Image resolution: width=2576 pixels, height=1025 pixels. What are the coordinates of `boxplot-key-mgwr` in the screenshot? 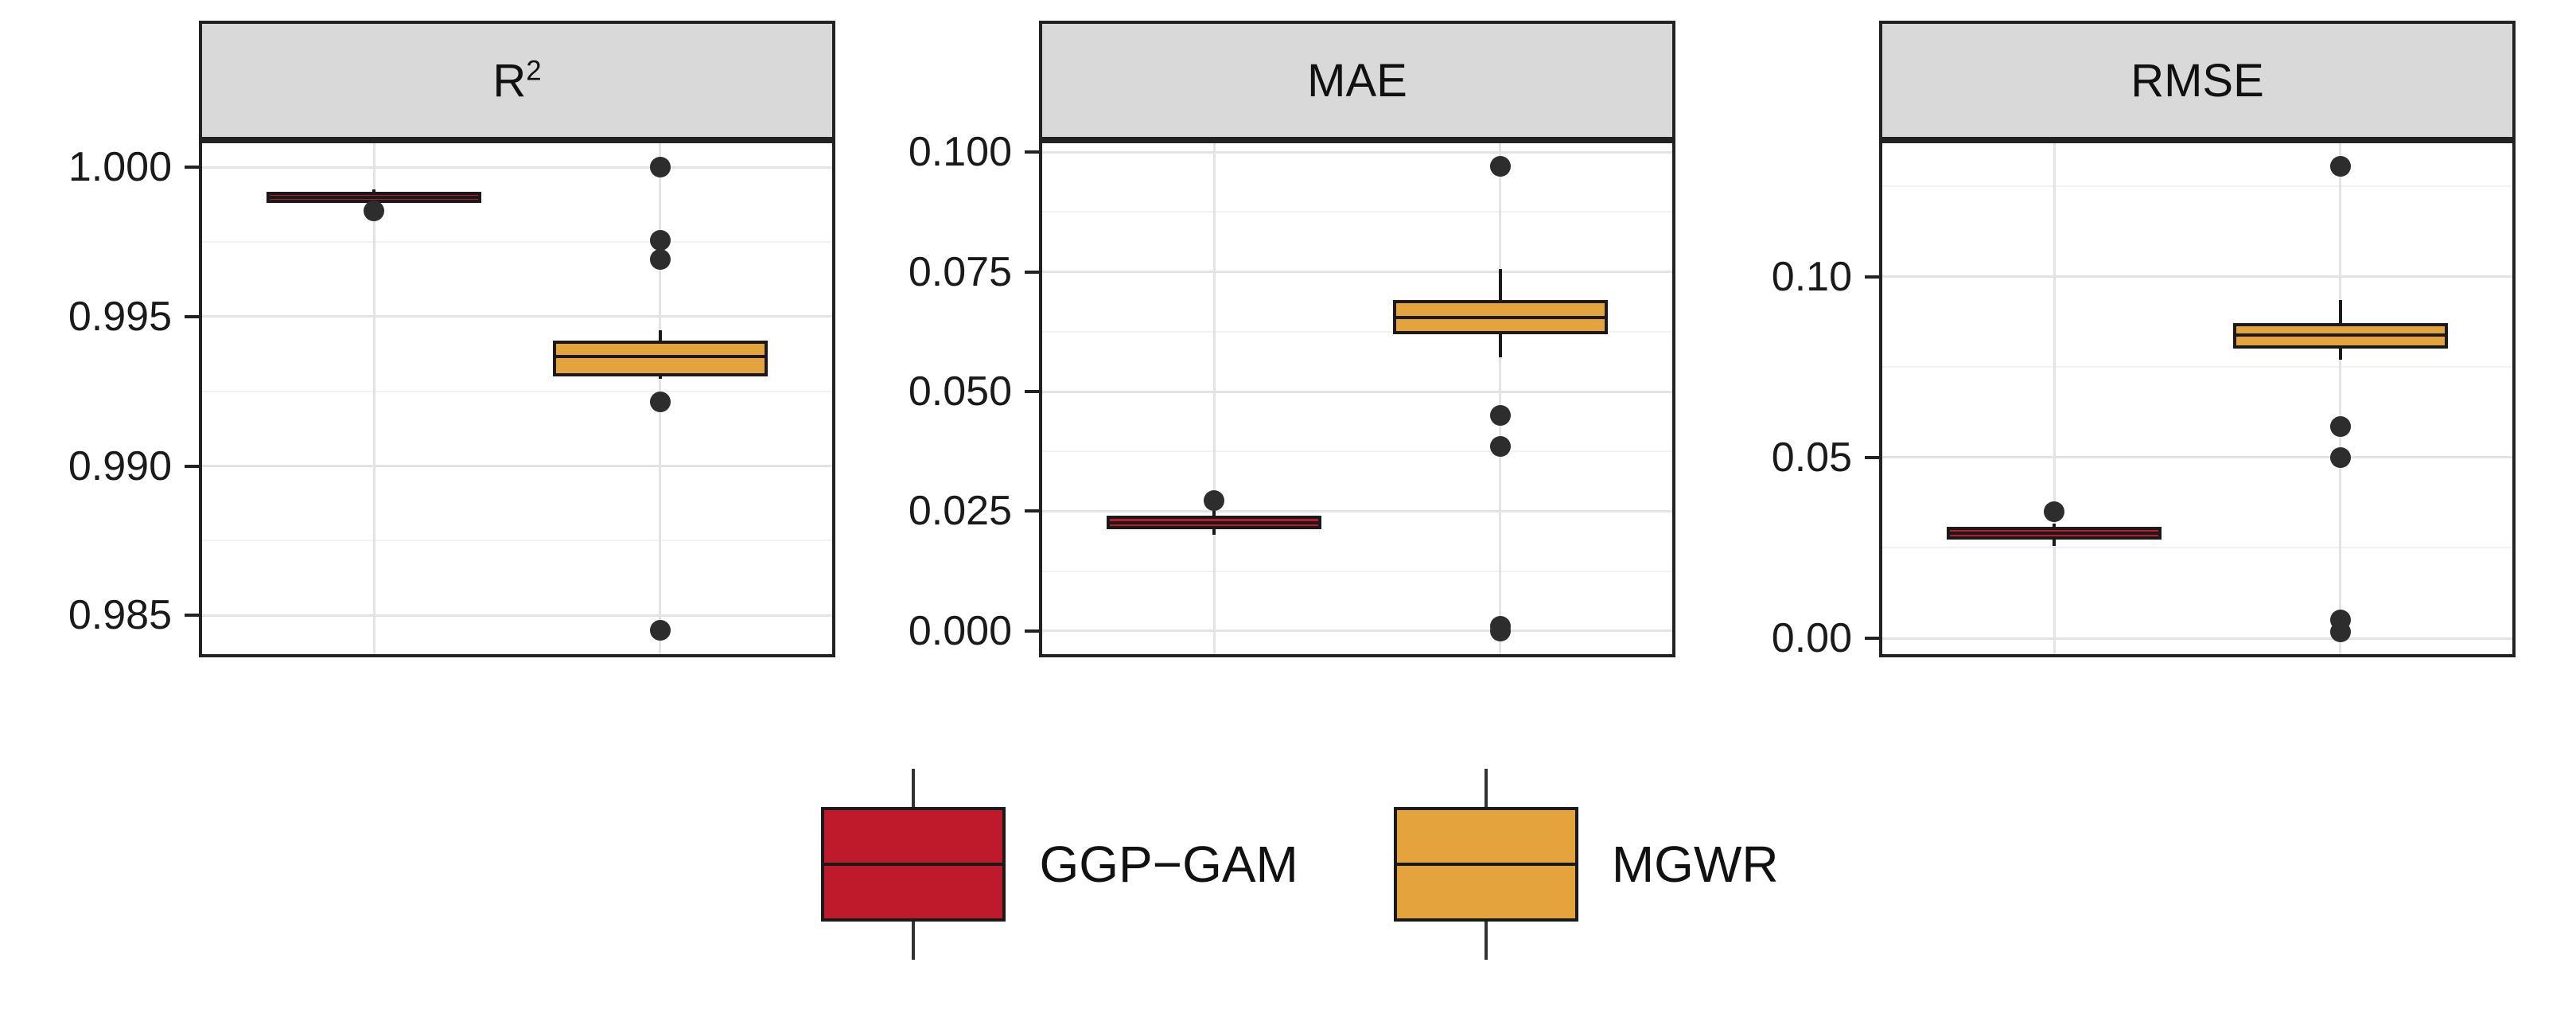 It's located at (1486, 864).